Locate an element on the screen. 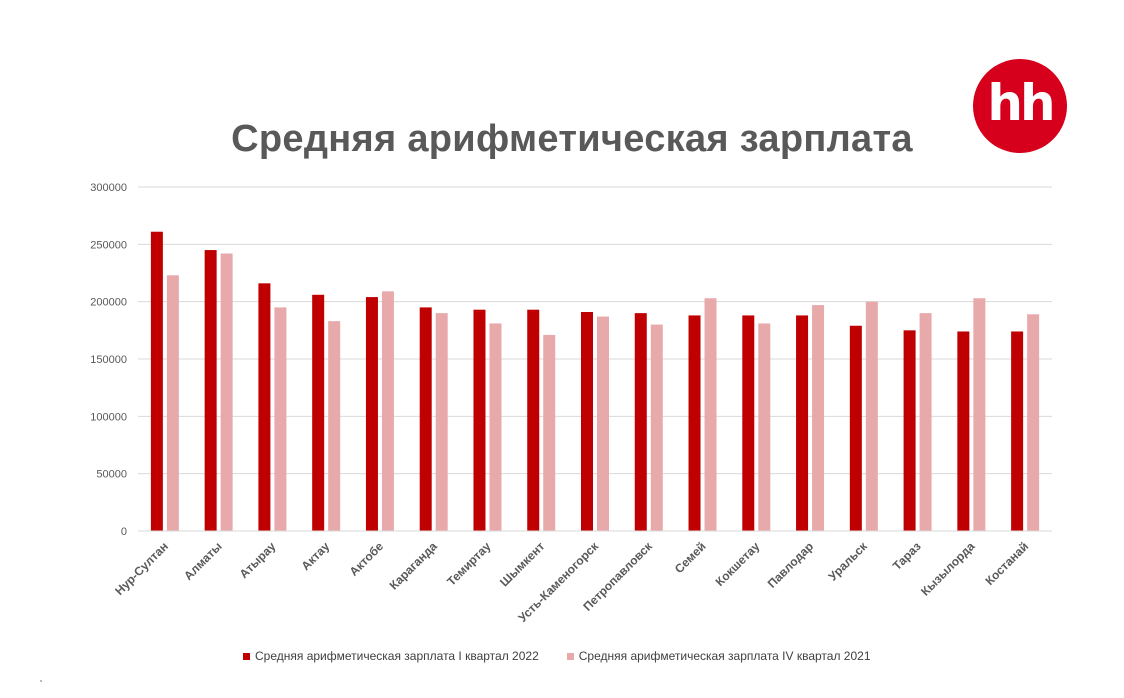 This screenshot has height=698, width=1124. hh-logo-text: hh is located at coordinates (1021, 103).